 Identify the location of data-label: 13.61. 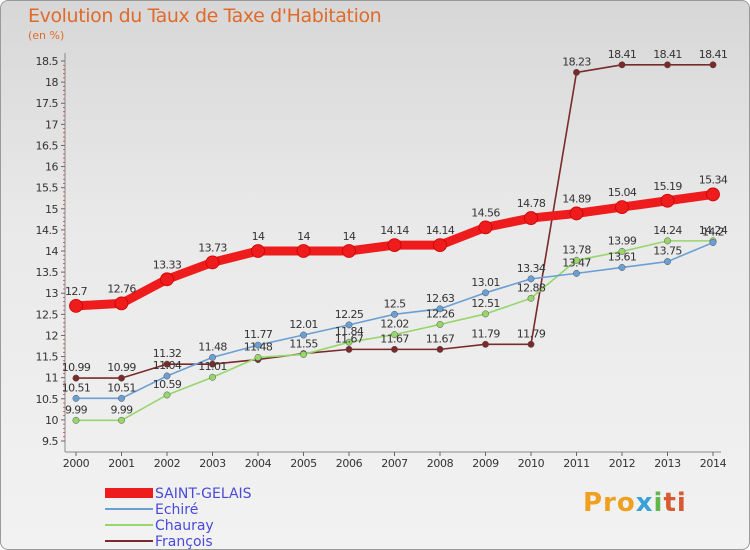
(622, 256).